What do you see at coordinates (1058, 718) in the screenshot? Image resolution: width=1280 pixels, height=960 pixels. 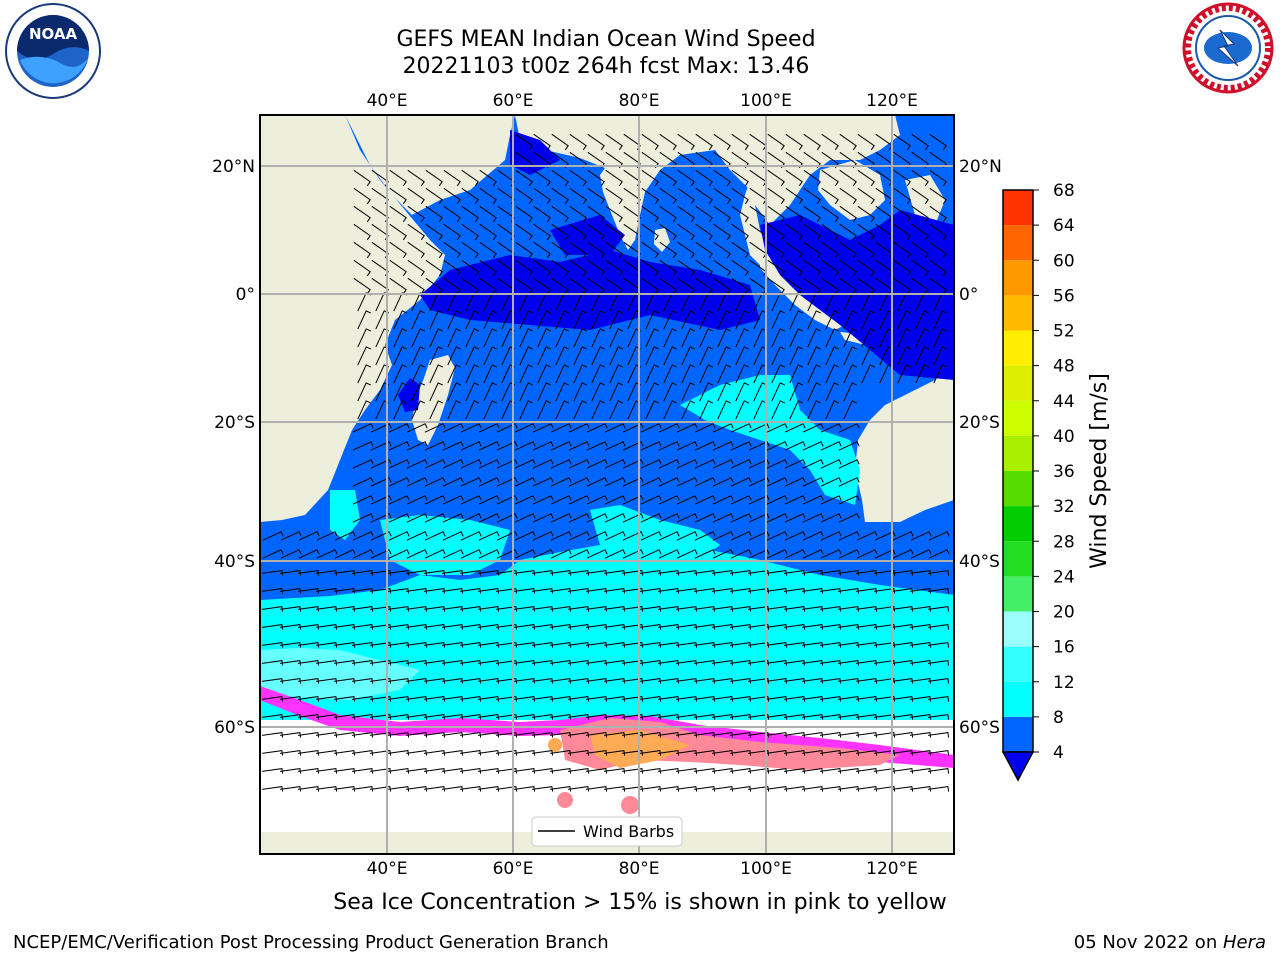 I see `colorbar-tick-label: 8` at bounding box center [1058, 718].